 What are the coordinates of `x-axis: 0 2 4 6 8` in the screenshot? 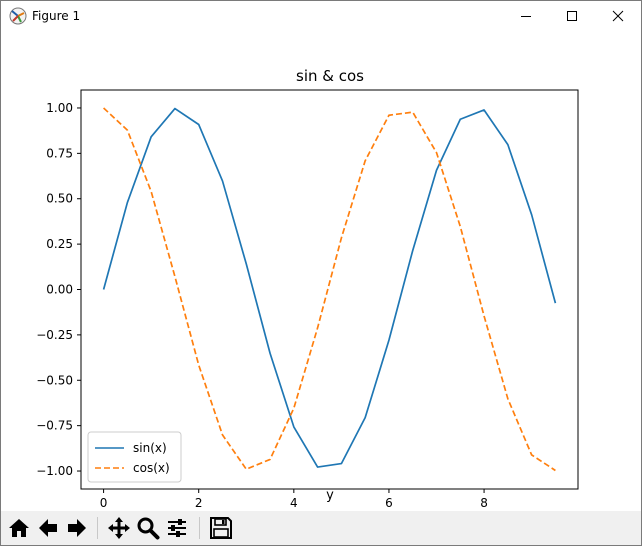 It's located at (294, 499).